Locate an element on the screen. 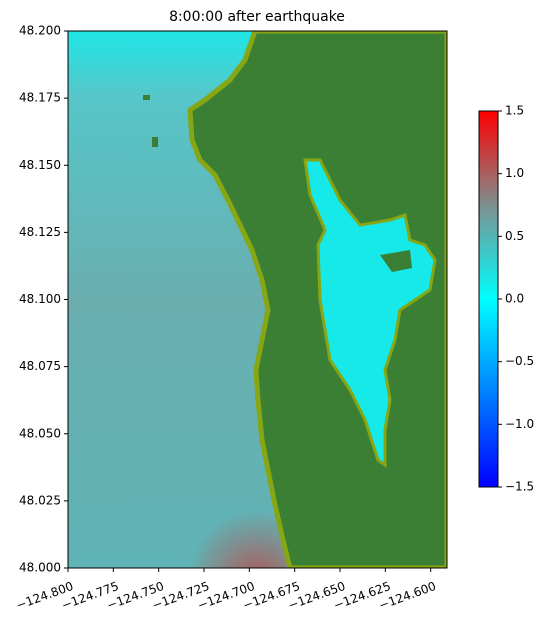 Image resolution: width=550 pixels, height=629 pixels. y-tick-label: 48.025 is located at coordinates (40, 500).